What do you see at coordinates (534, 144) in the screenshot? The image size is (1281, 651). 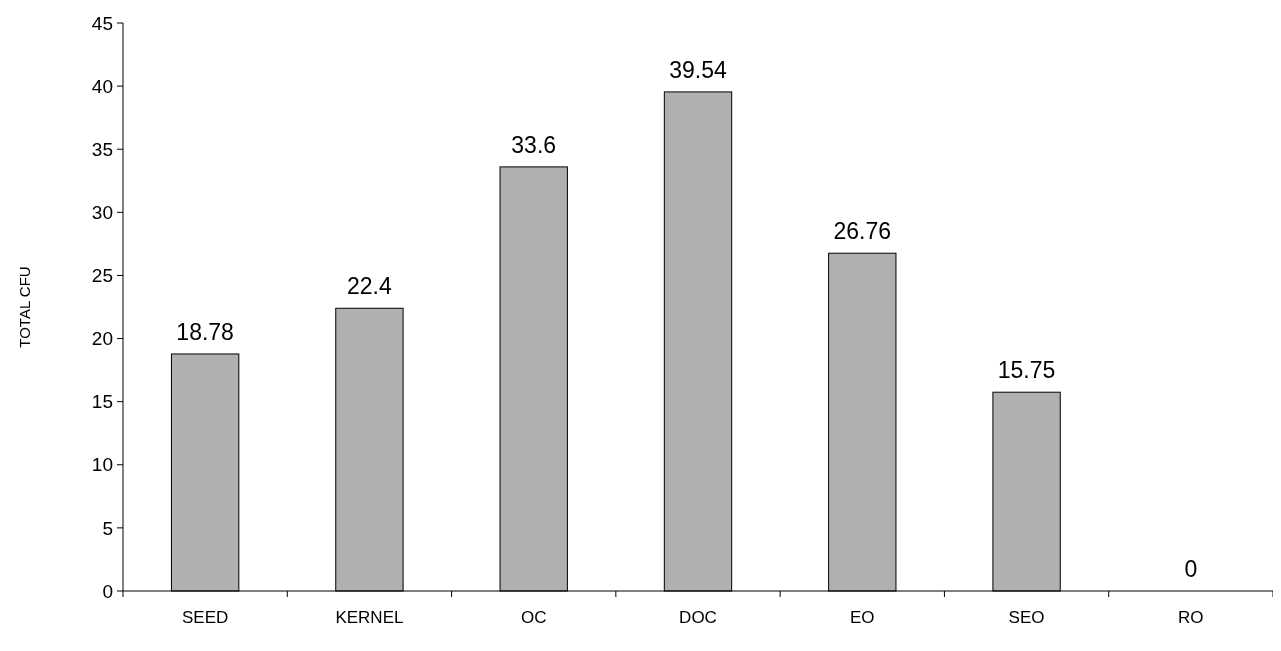 I see `data-label: 33.6` at bounding box center [534, 144].